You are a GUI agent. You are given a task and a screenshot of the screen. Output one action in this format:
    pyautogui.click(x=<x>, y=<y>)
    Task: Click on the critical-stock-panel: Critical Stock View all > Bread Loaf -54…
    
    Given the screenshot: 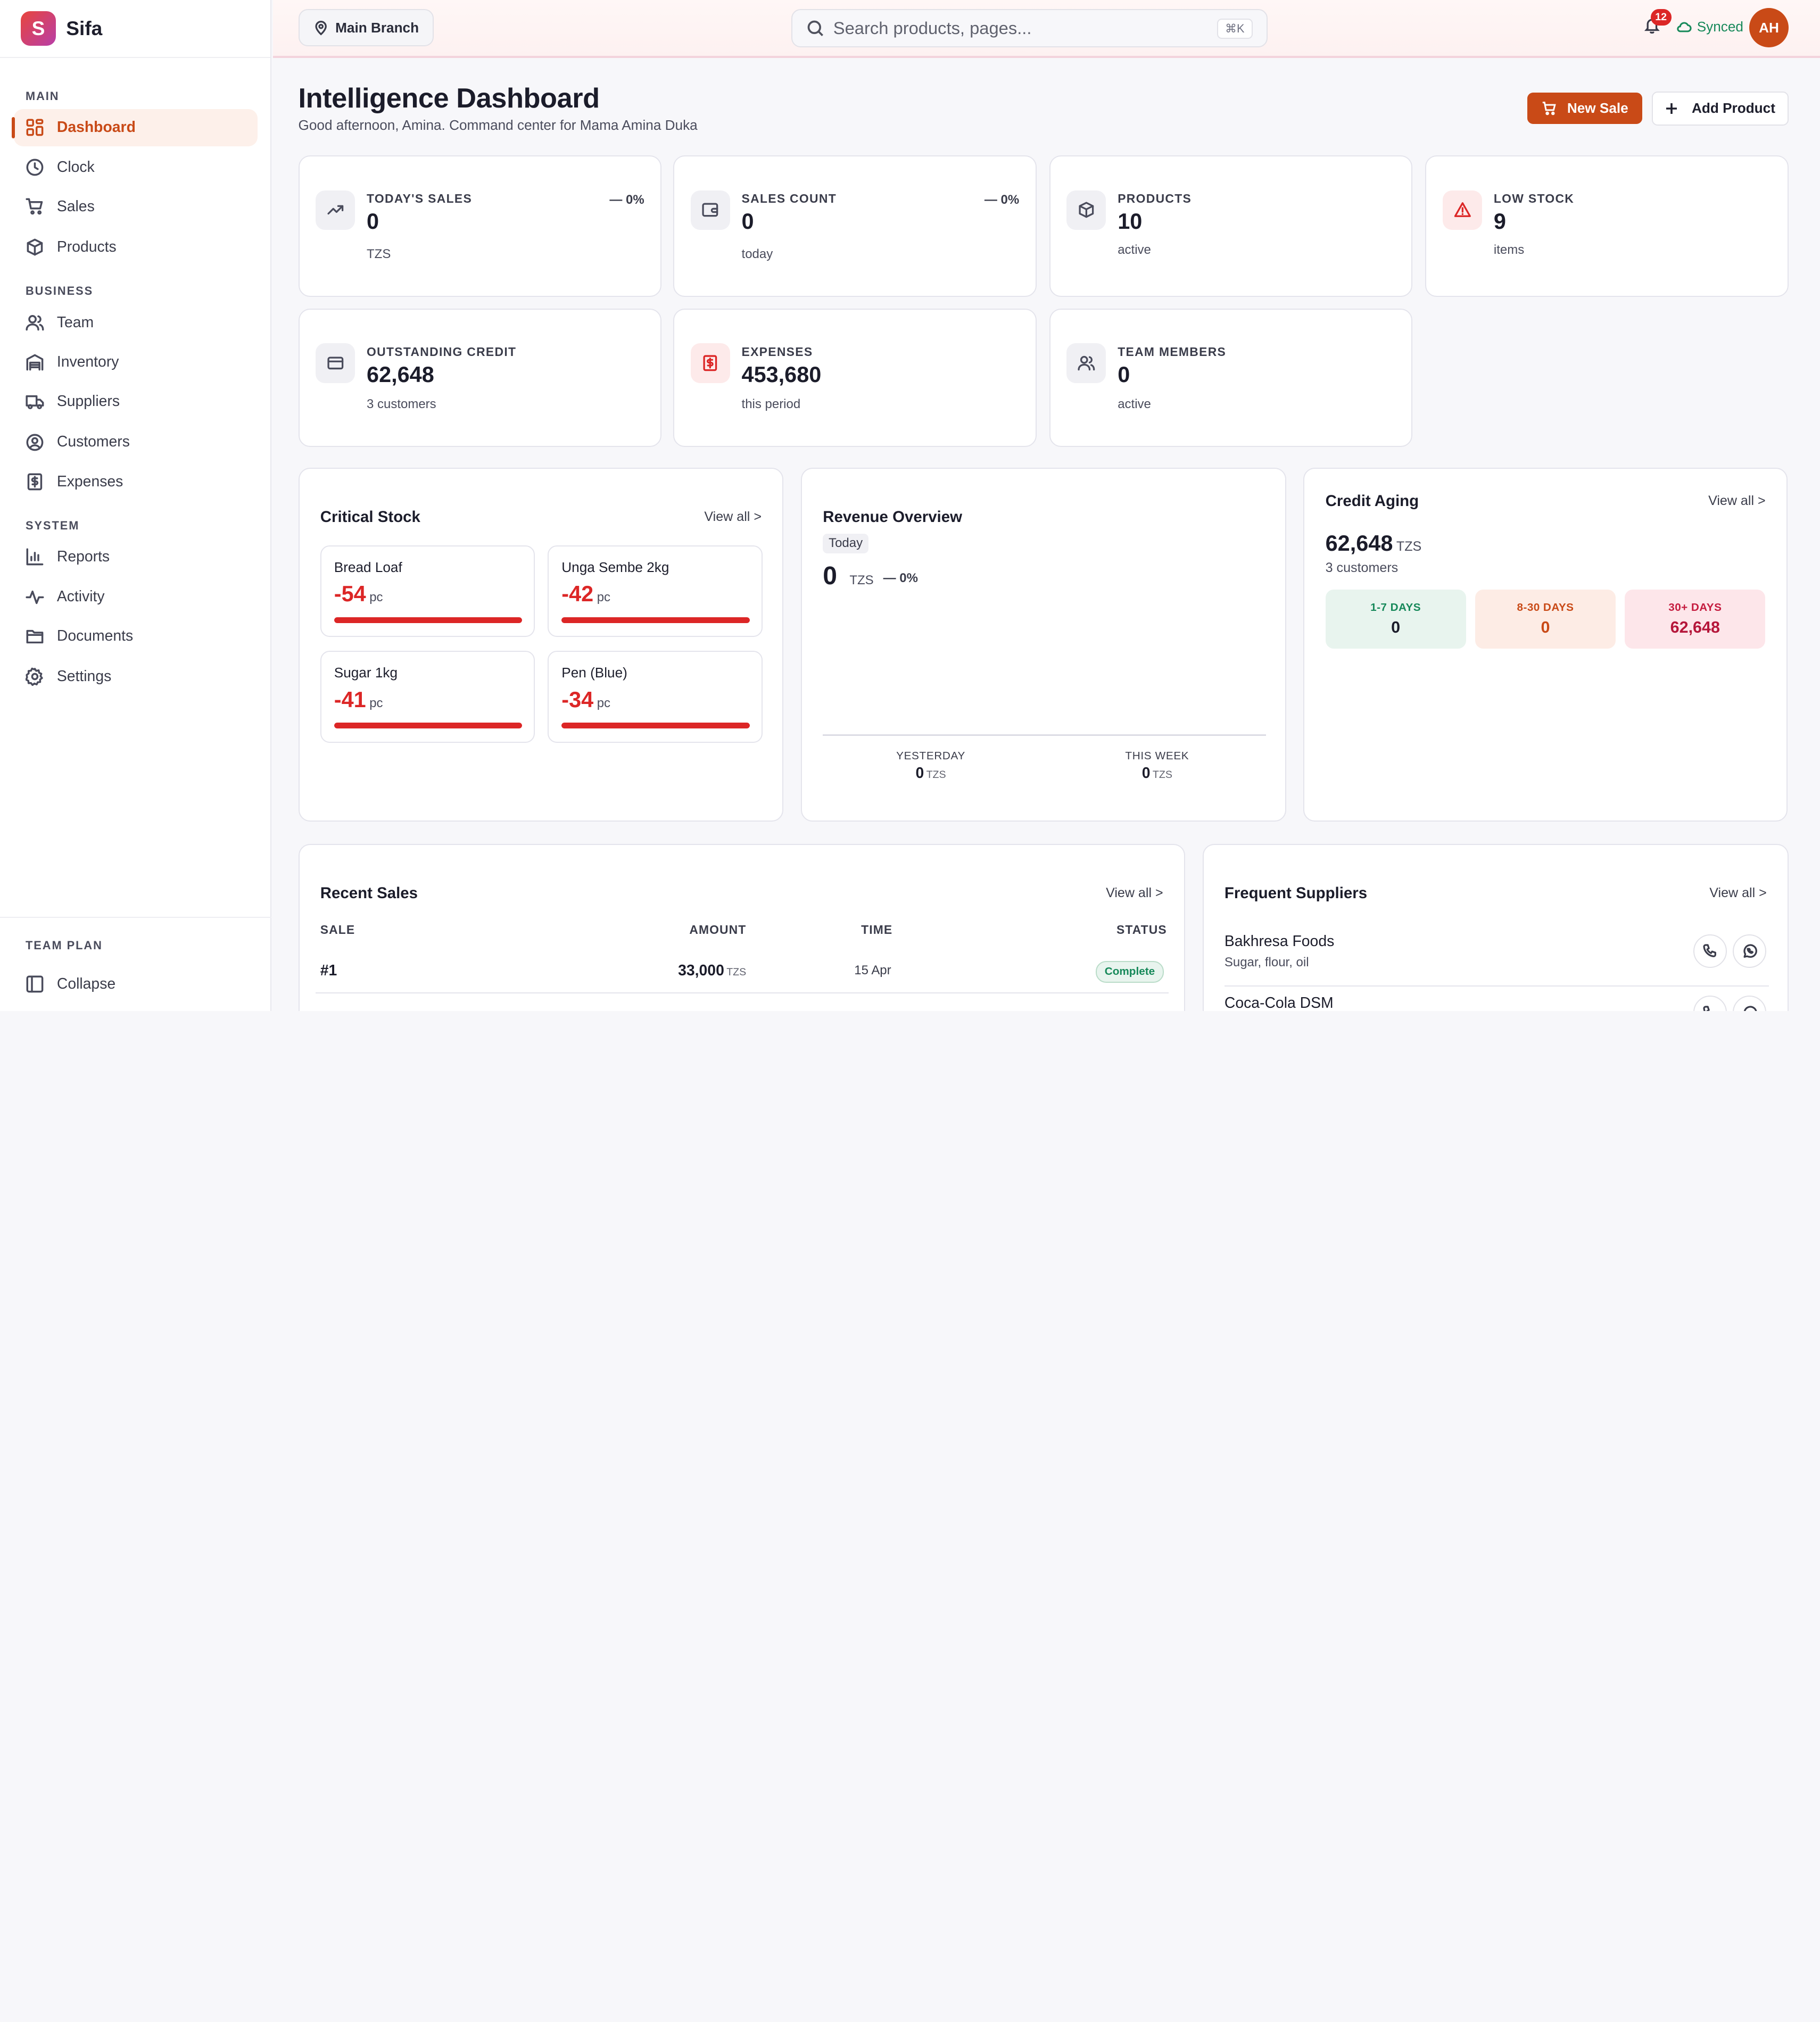 What is the action you would take?
    pyautogui.click(x=541, y=644)
    